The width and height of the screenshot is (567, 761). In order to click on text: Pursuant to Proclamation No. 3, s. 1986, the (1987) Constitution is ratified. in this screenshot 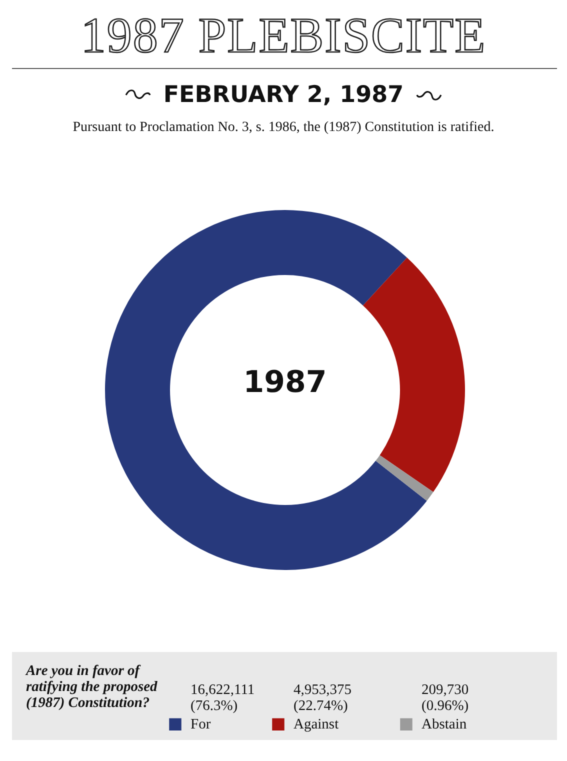, I will do `click(284, 128)`.